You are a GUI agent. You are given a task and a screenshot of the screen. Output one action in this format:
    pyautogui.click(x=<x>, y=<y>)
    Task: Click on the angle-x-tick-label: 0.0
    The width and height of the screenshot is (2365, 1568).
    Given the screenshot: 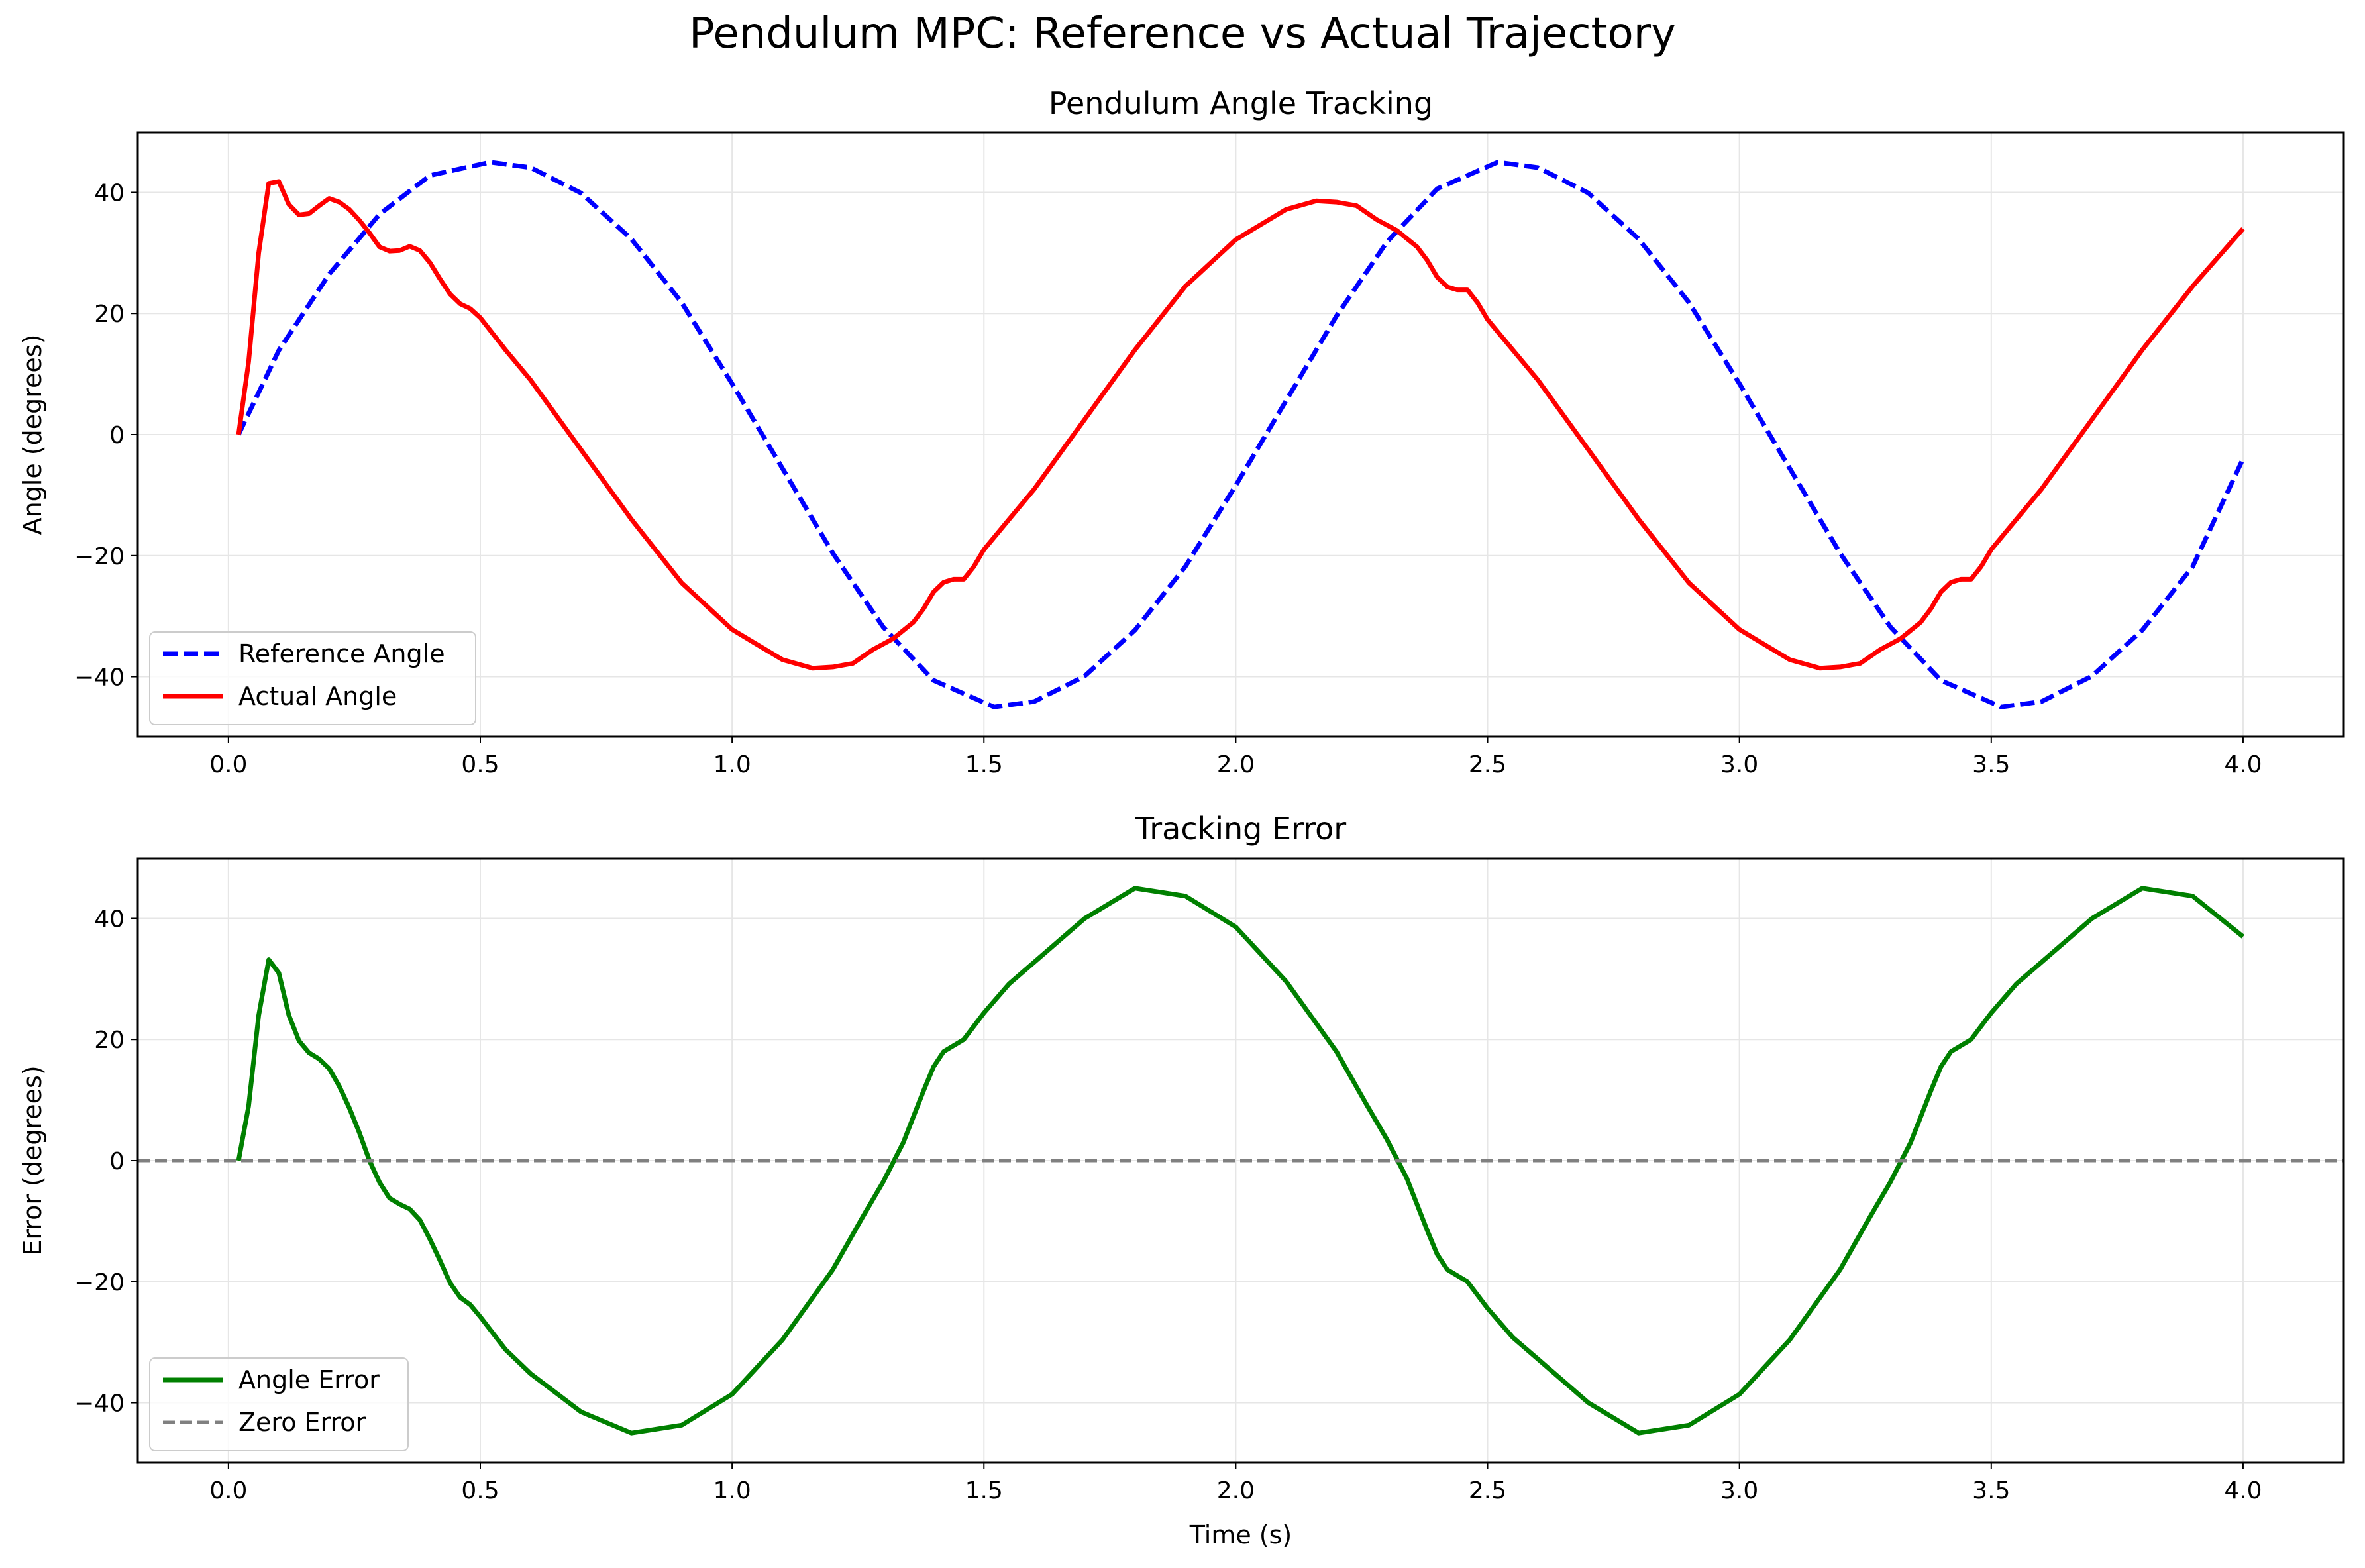 What is the action you would take?
    pyautogui.click(x=228, y=764)
    